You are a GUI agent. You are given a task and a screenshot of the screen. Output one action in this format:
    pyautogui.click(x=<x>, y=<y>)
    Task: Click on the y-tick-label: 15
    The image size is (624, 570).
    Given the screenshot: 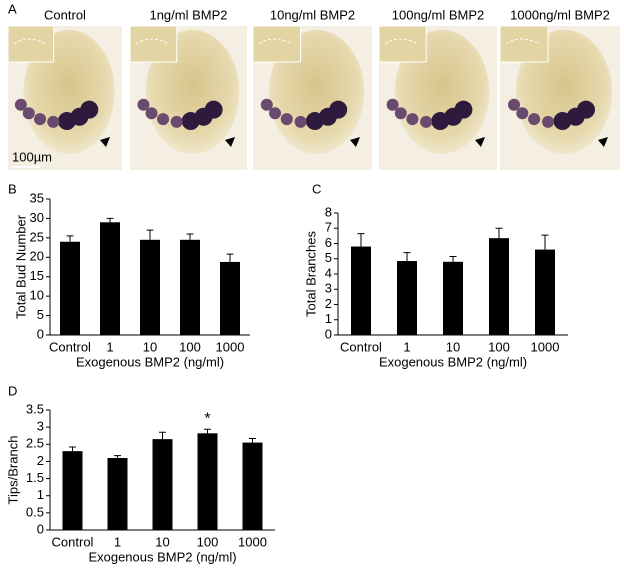 What is the action you would take?
    pyautogui.click(x=37, y=275)
    